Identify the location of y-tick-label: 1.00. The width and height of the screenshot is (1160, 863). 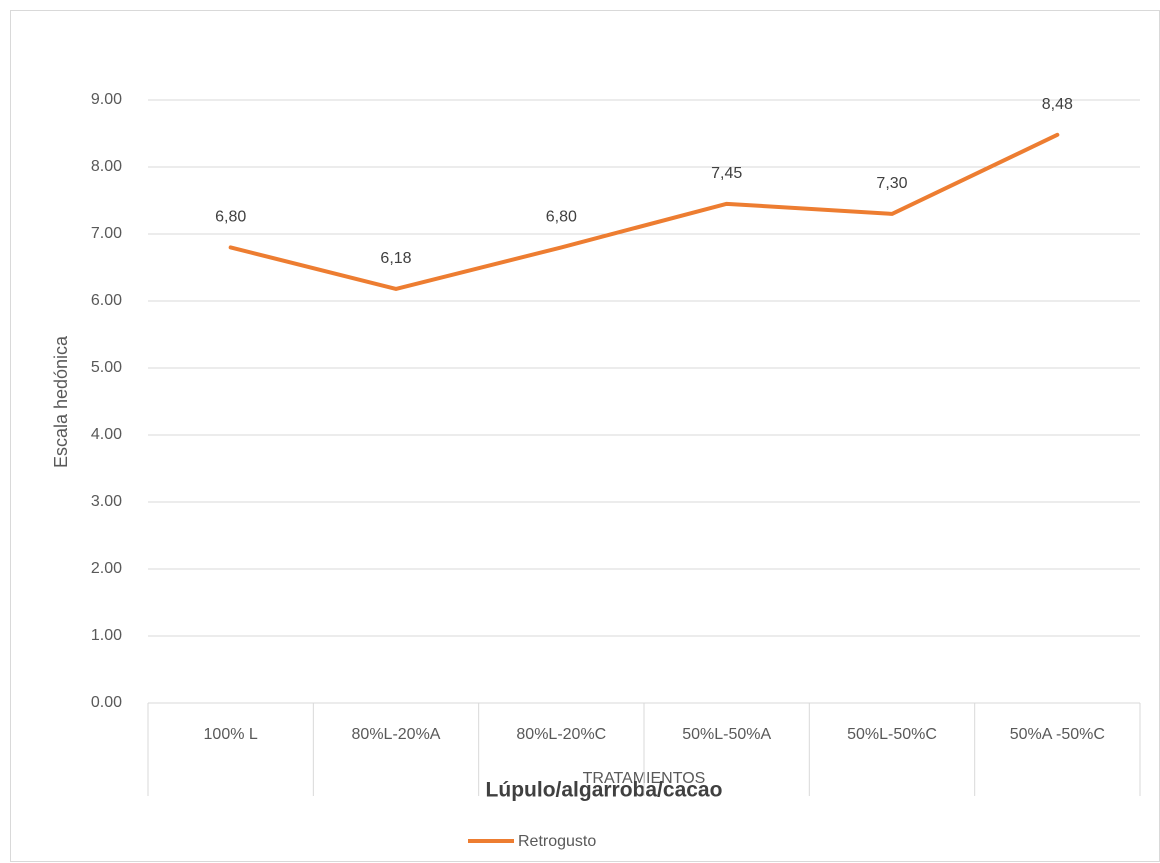
(106, 635).